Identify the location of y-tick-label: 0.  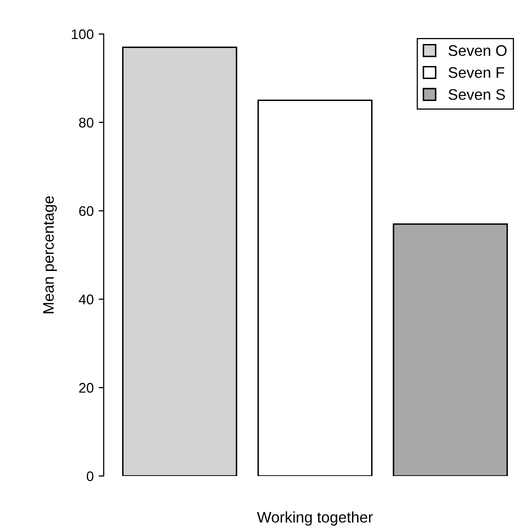
(90, 476).